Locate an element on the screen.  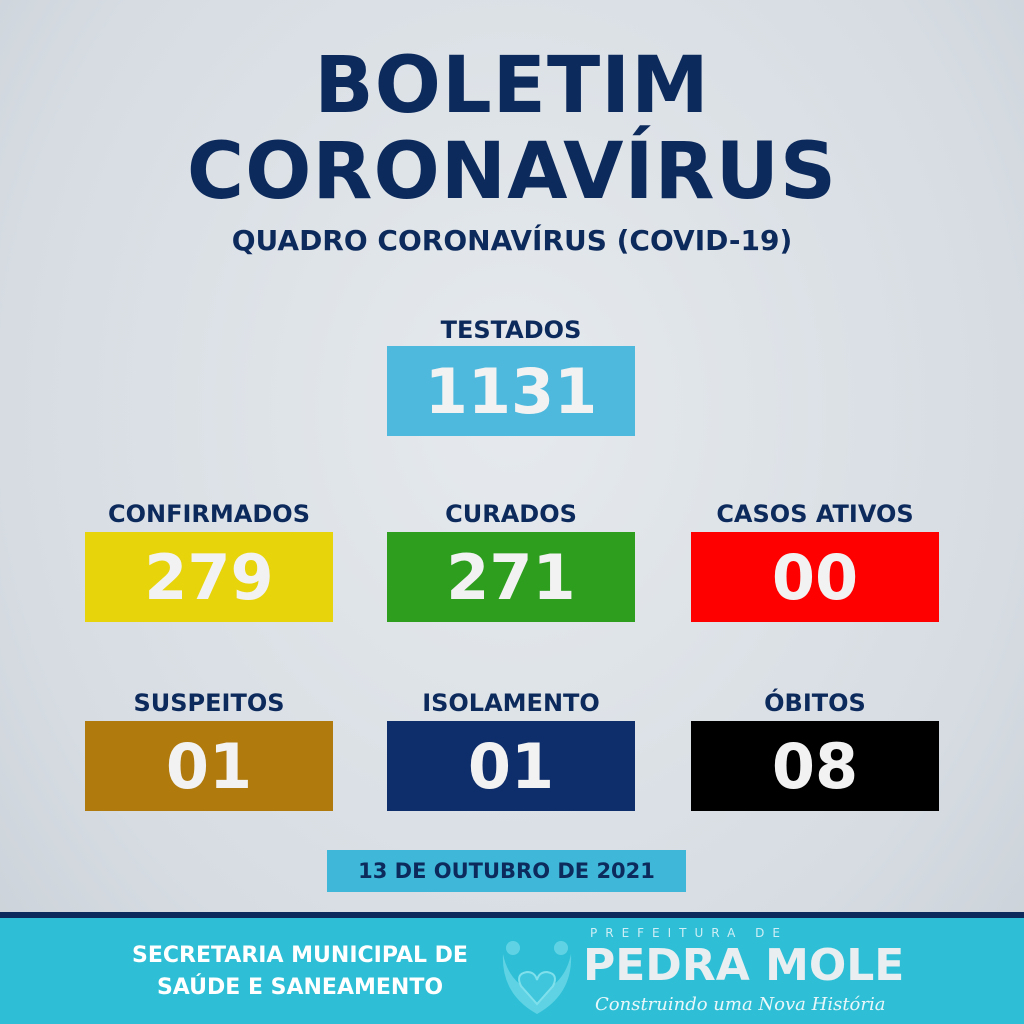
stat-value-box: 1131 is located at coordinates (511, 391).